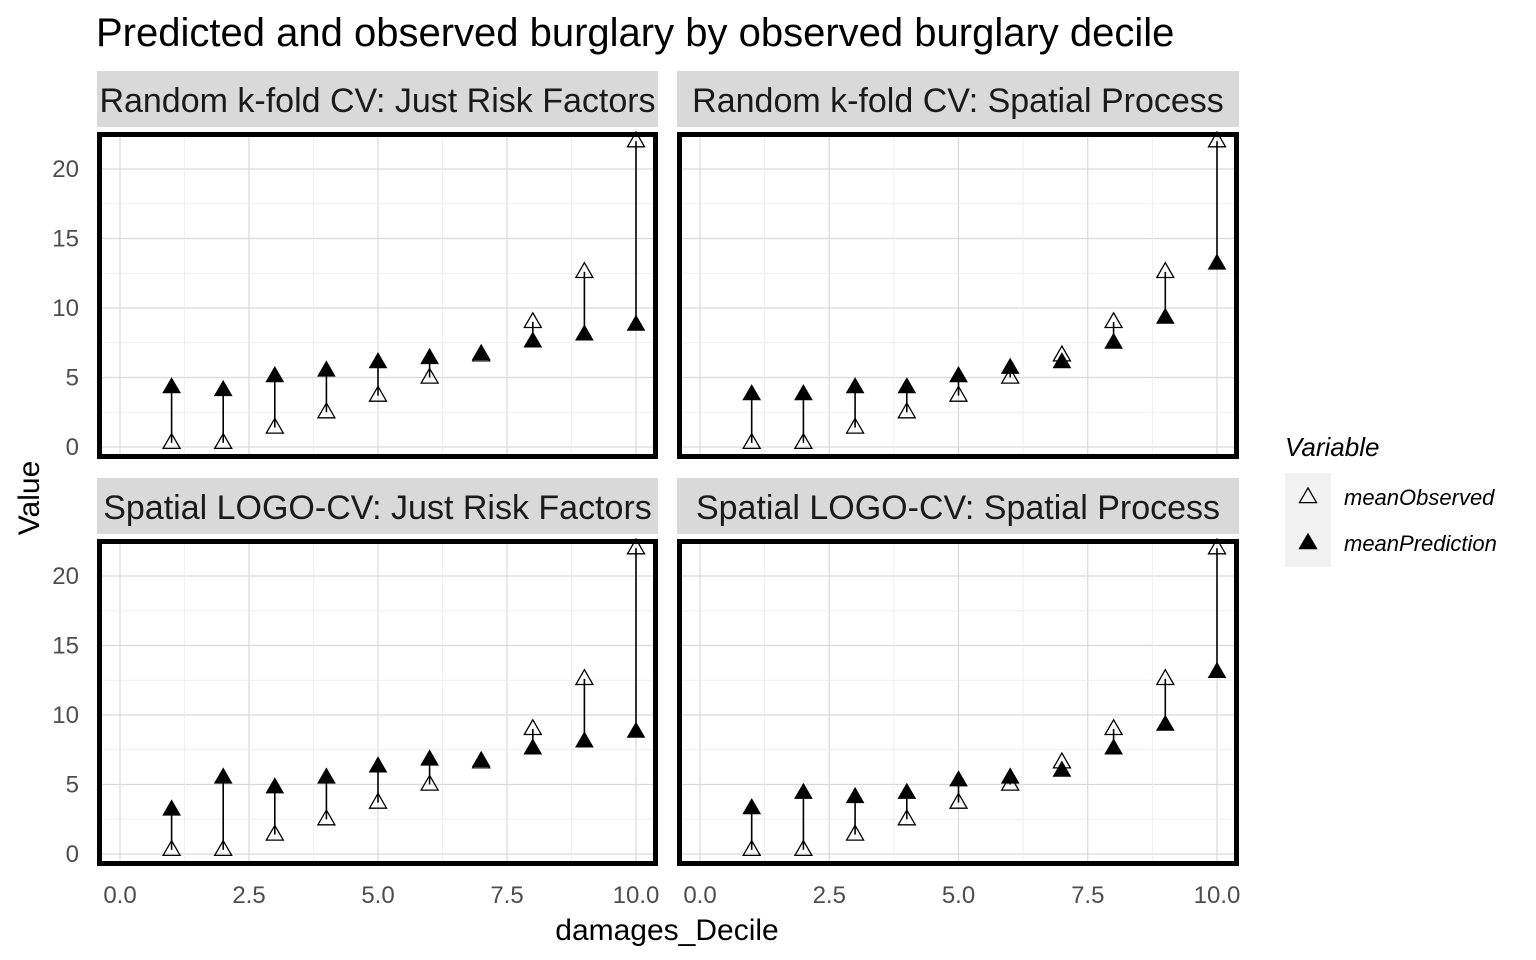 This screenshot has width=1536, height=960. Describe the element at coordinates (699, 895) in the screenshot. I see `x-tick-label: 0.0` at that location.